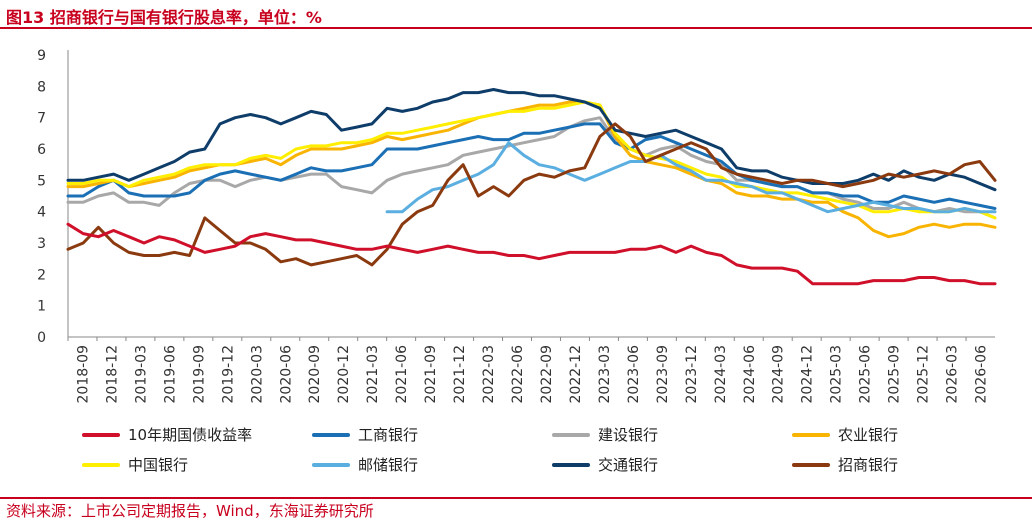 The height and width of the screenshot is (525, 1032). Describe the element at coordinates (750, 374) in the screenshot. I see `x-tick-label: 2024-06` at that location.